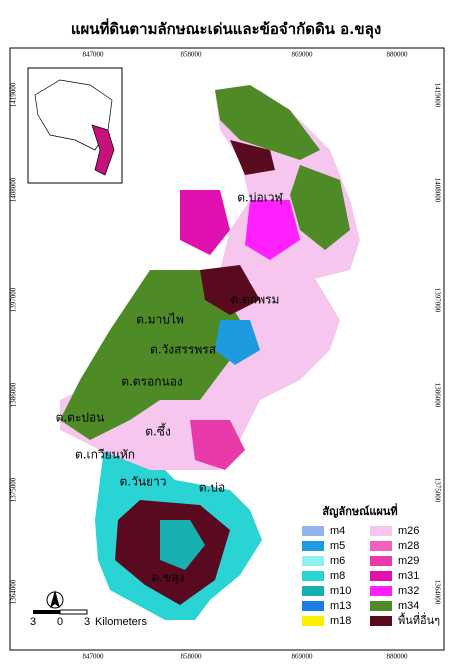 This screenshot has height=666, width=452. I want to click on legend-label: m31, so click(408, 576).